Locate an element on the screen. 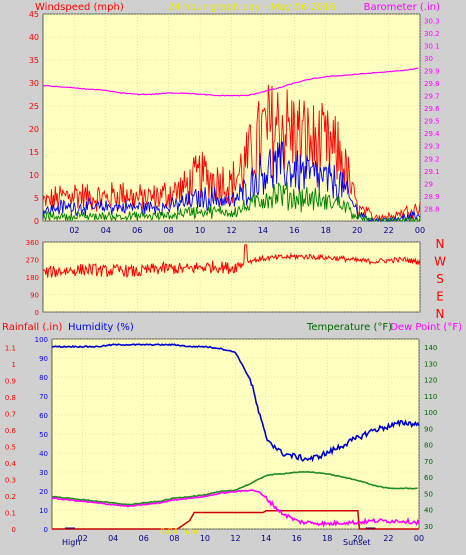 Image resolution: width=466 pixels, height=555 pixels. baro-y-tick-label: 29.2 is located at coordinates (432, 159).